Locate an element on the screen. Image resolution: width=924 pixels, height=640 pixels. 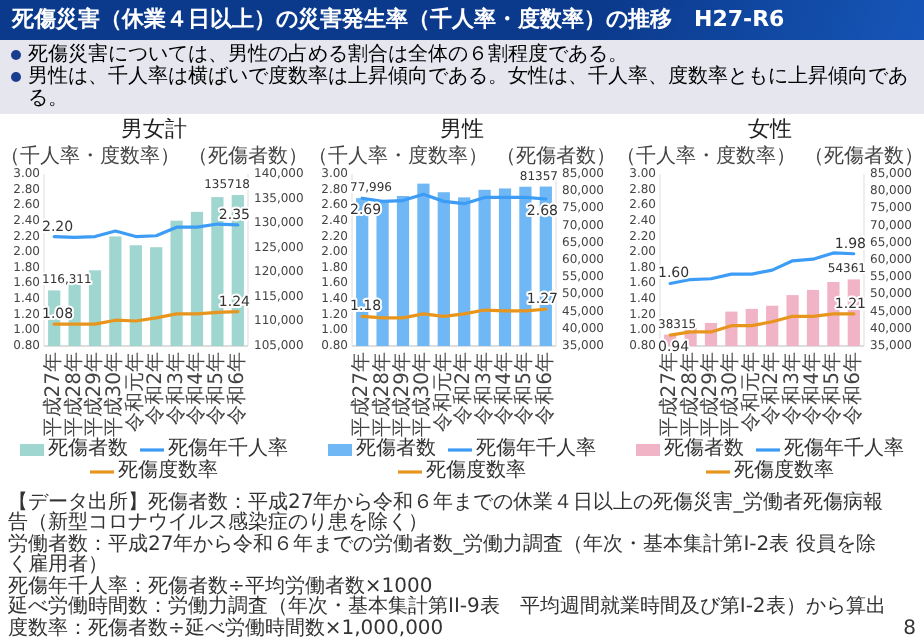
chart-title: 男女計 is located at coordinates (154, 129).